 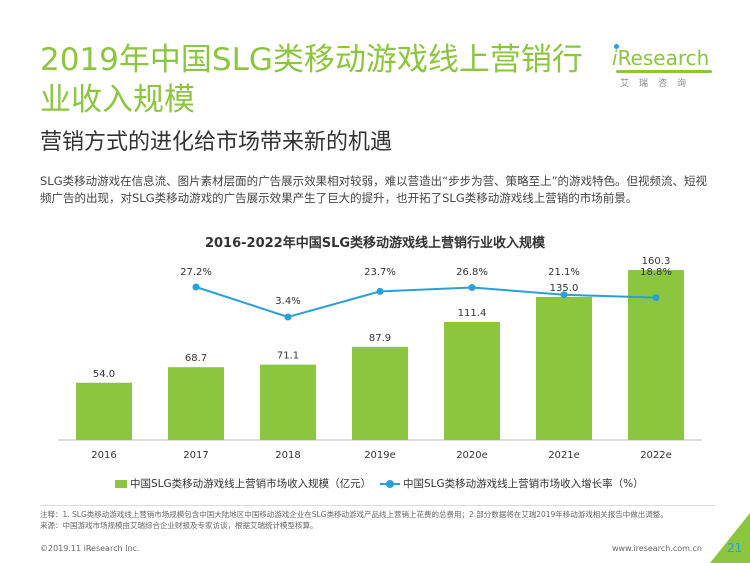 I want to click on x-tick-2016: 2016, so click(x=103, y=455).